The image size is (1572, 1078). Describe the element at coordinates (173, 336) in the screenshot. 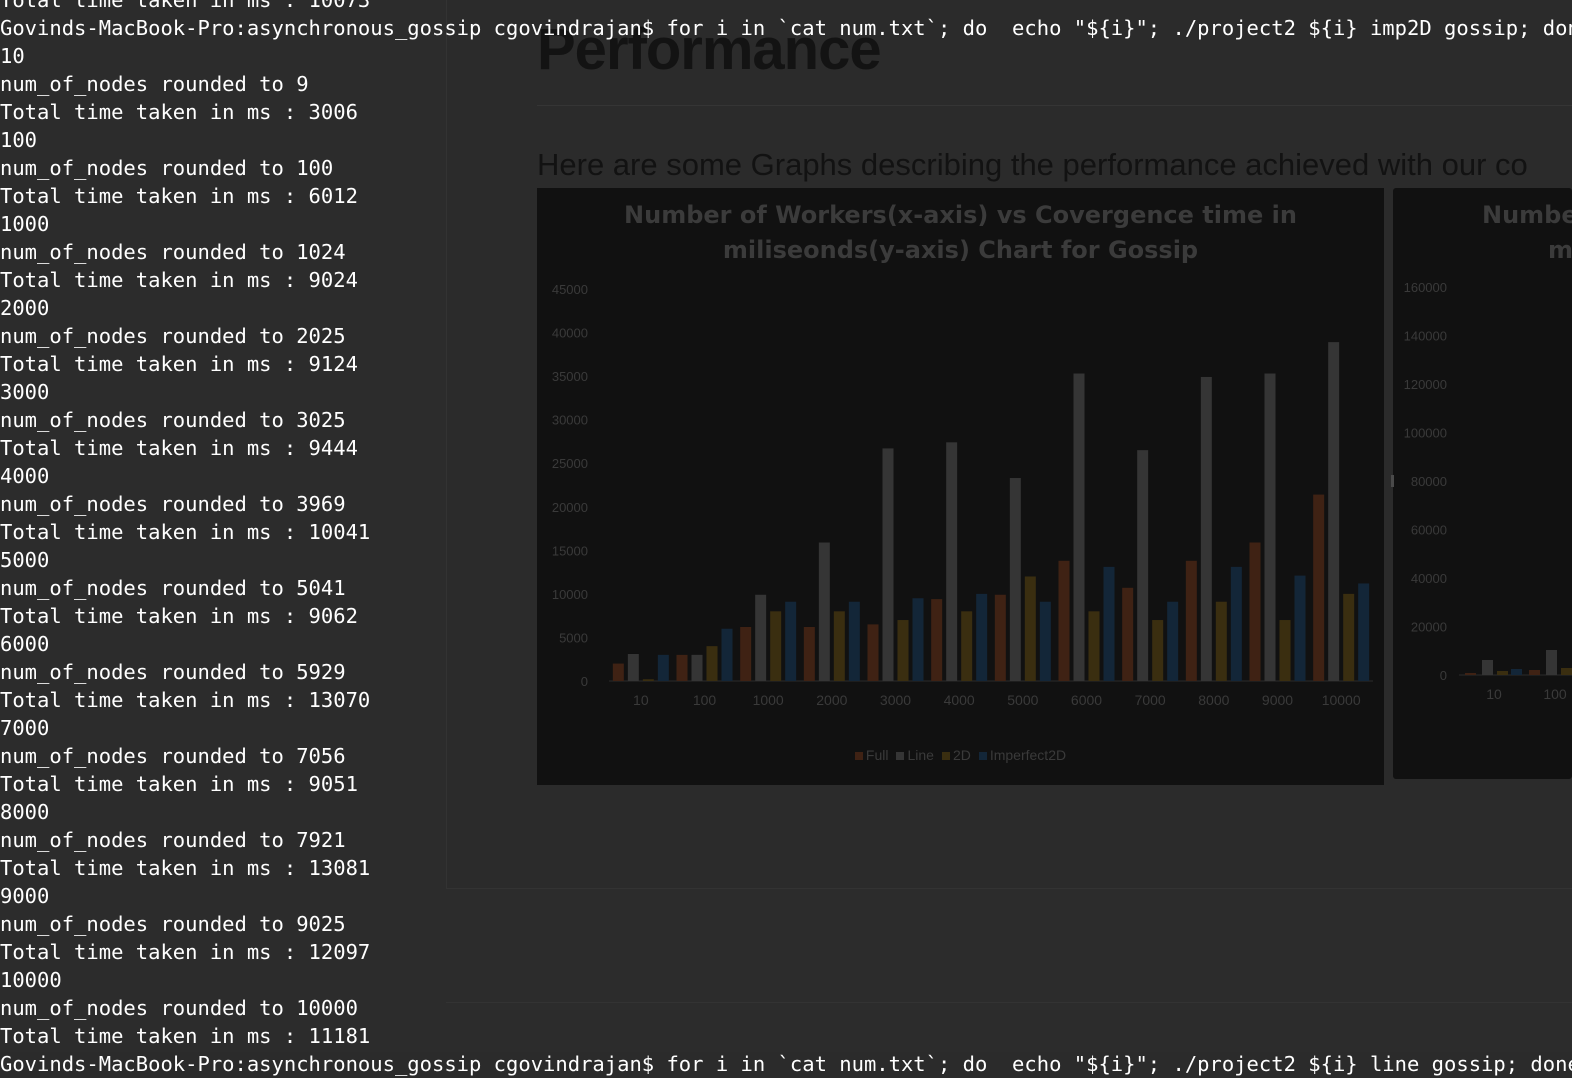

I see `terminal-line: num_of_nodes rounded to 2025` at that location.